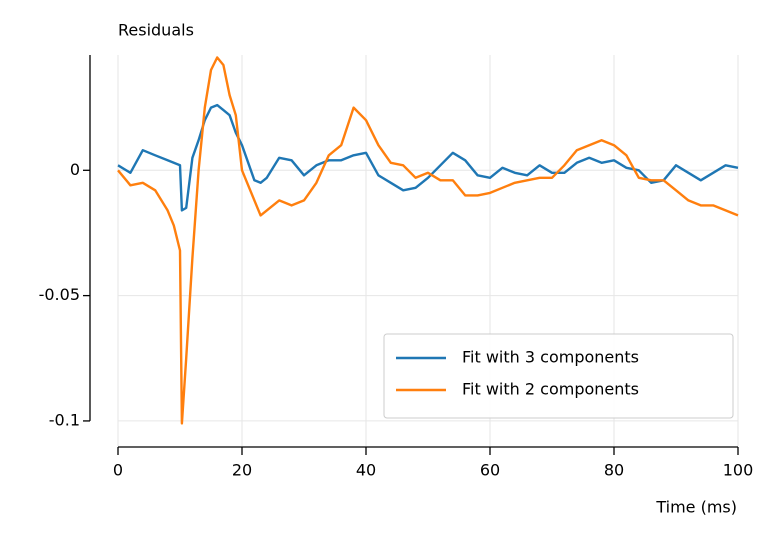 The image size is (779, 544). Describe the element at coordinates (696, 507) in the screenshot. I see `x-axis-label: Time (ms)` at that location.